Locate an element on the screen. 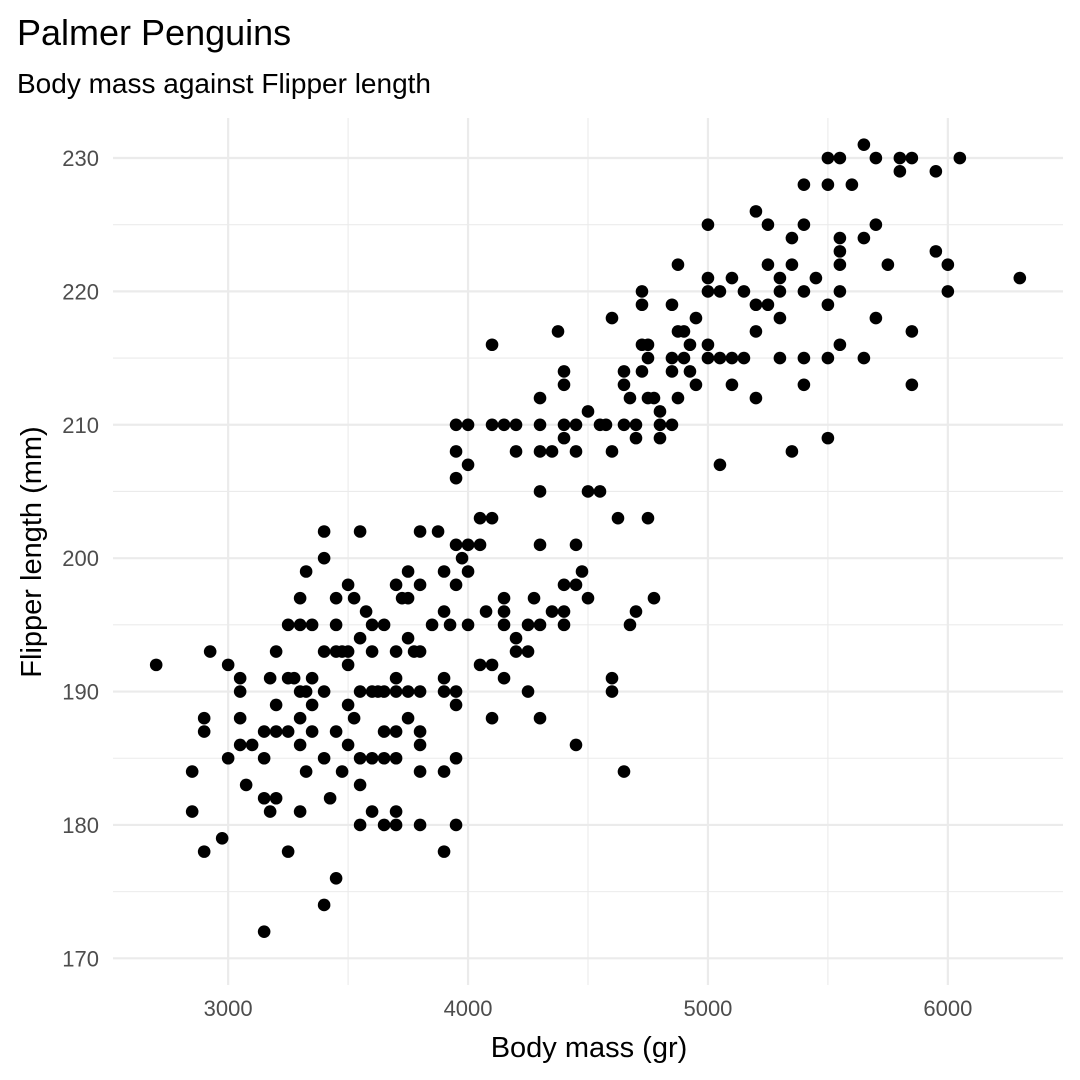 The width and height of the screenshot is (1080, 1080). y-tick-labels: 170 180 190 200 210 220 230 is located at coordinates (80, 558).